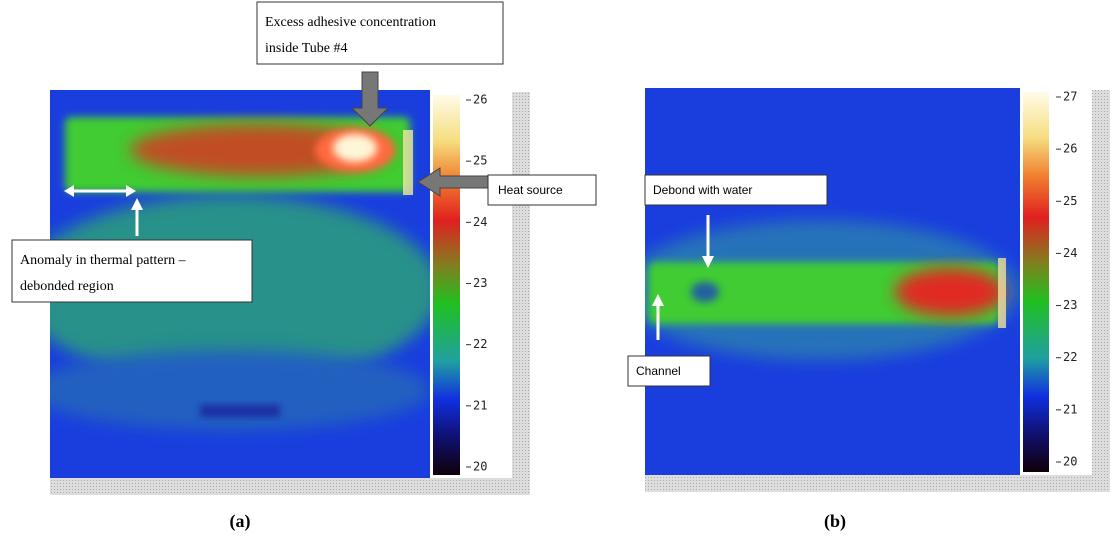 The width and height of the screenshot is (1115, 543). Describe the element at coordinates (350, 22) in the screenshot. I see `annotation: Excess adhesive concentration` at that location.